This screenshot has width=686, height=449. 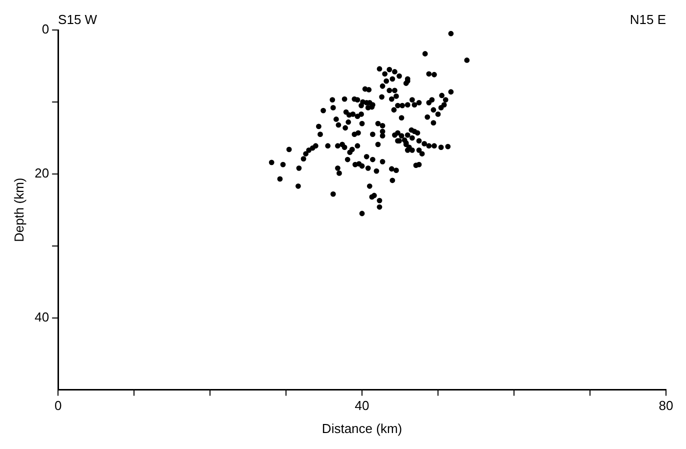 I want to click on x-tick-label: 0, so click(x=58, y=406).